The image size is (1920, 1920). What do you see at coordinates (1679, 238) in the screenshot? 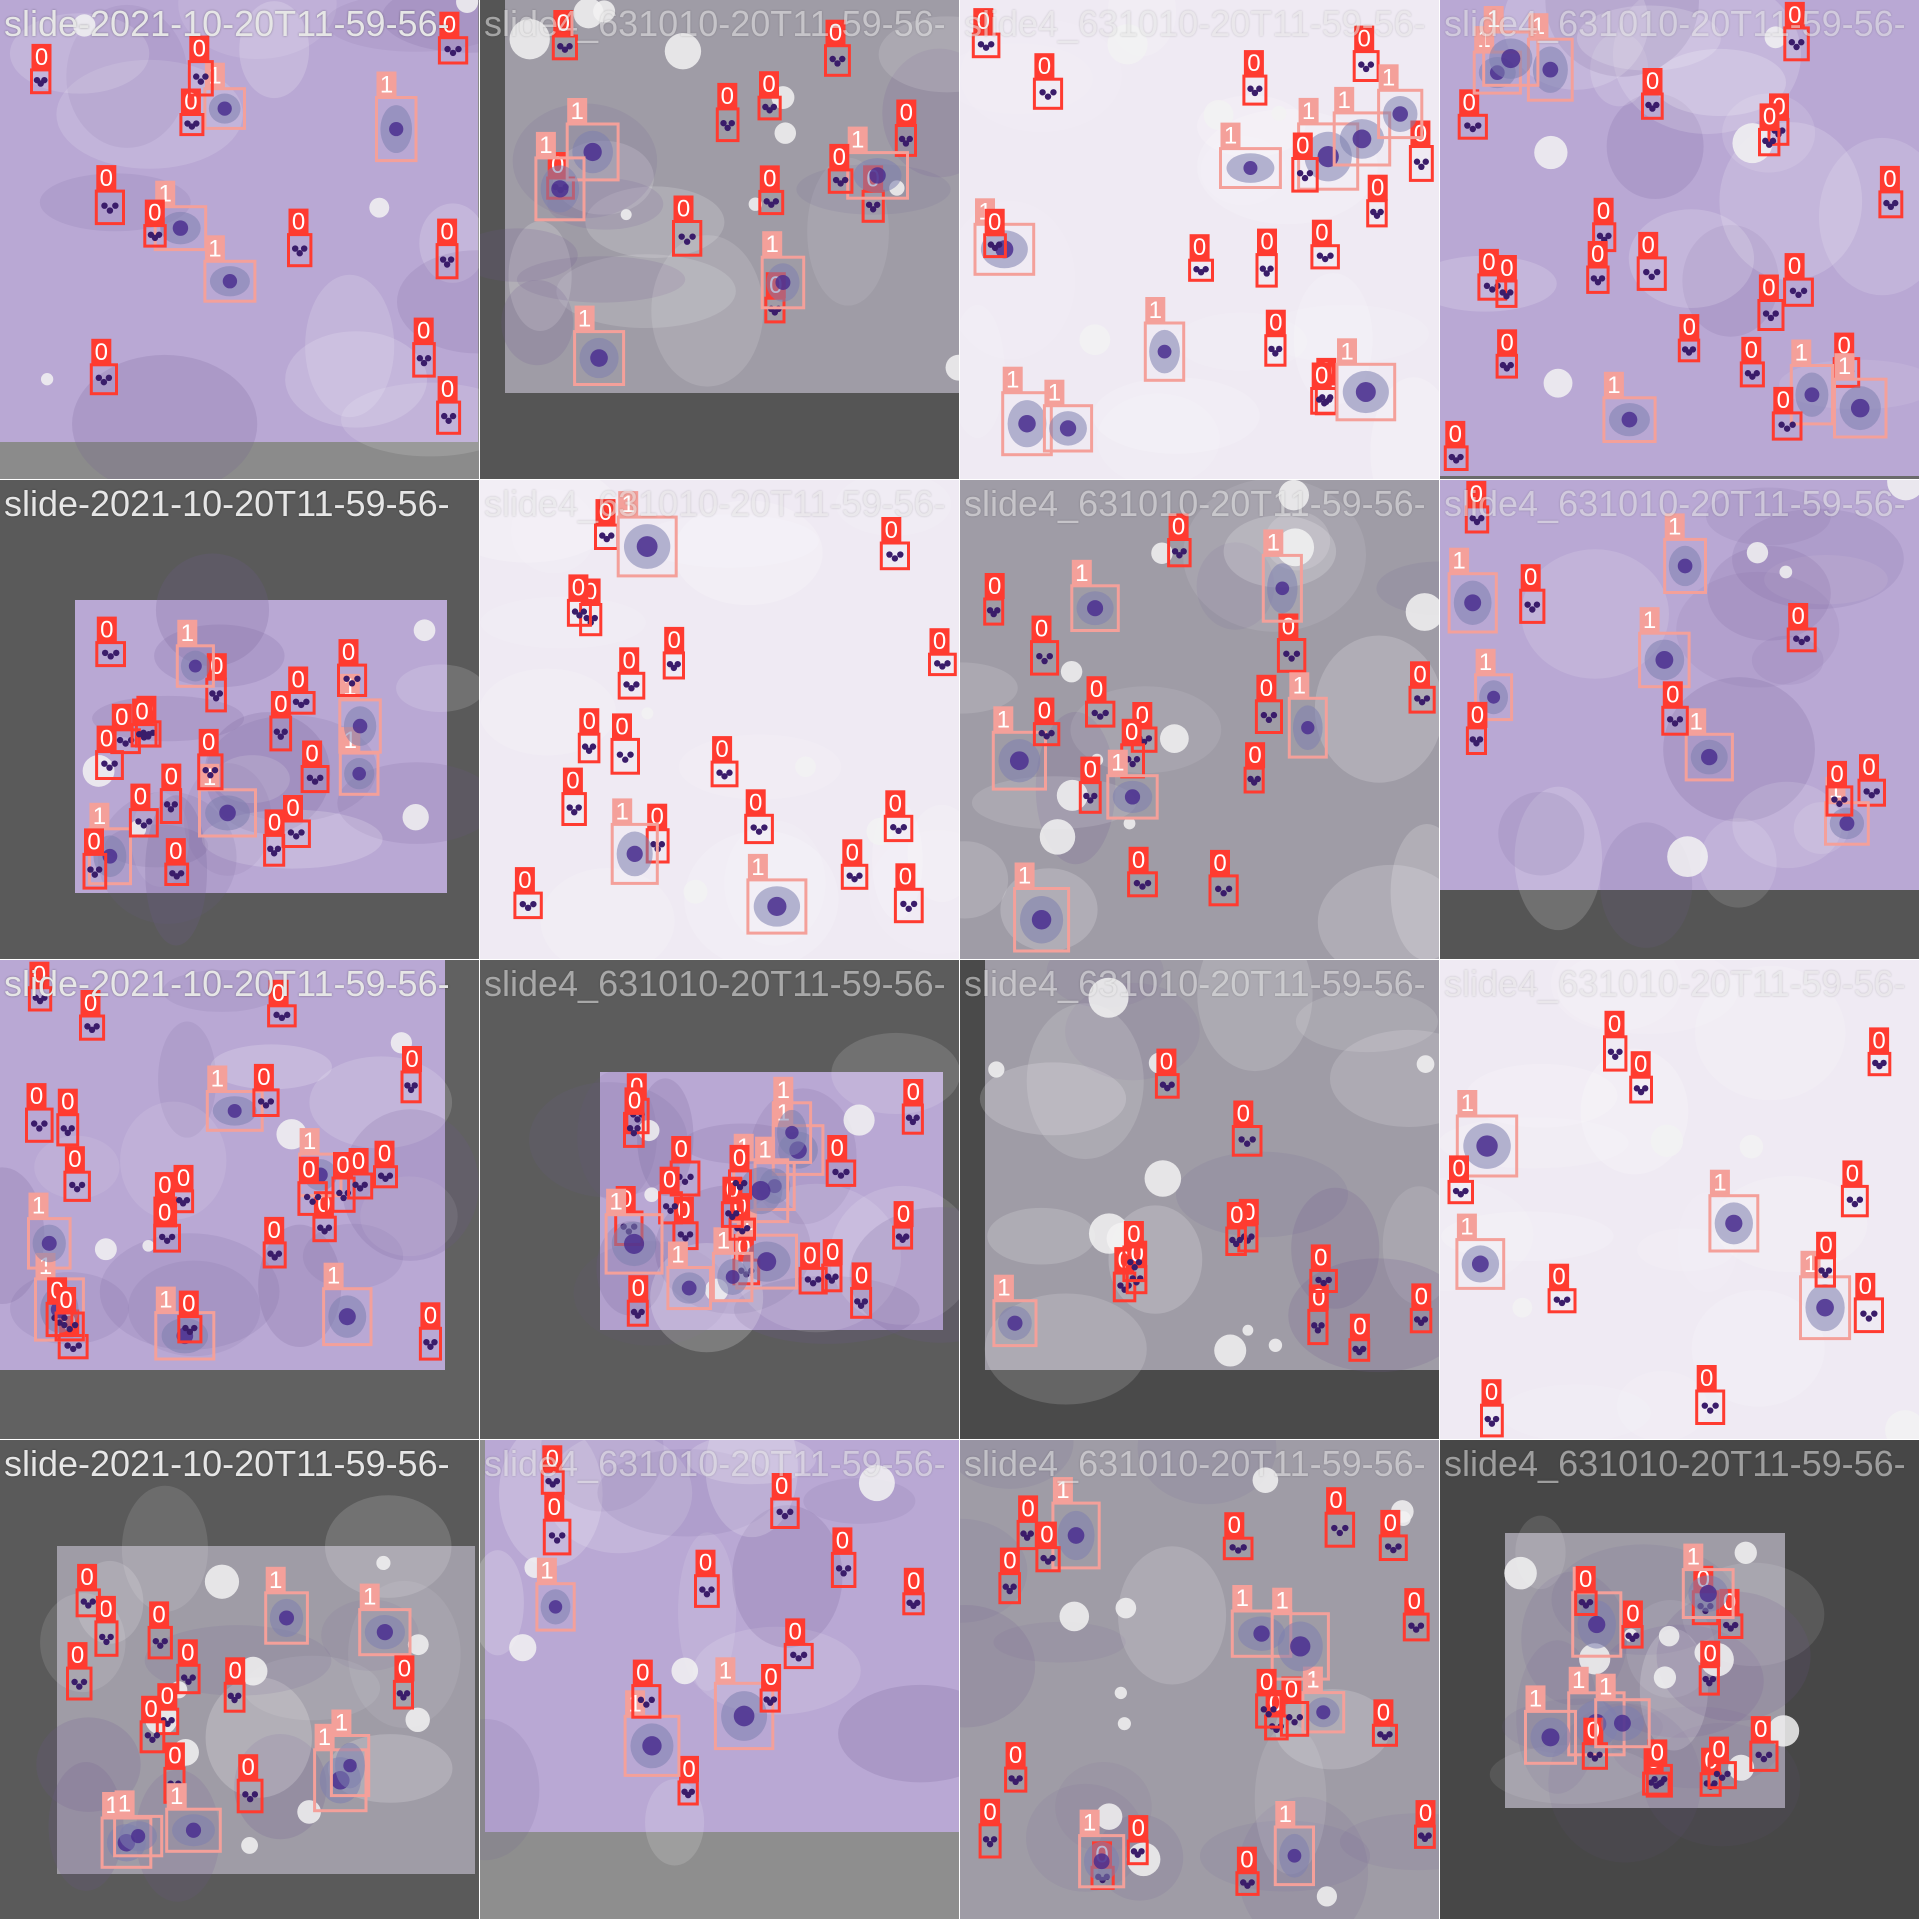
I see `slide-image: 1000010010001100010000000` at bounding box center [1679, 238].